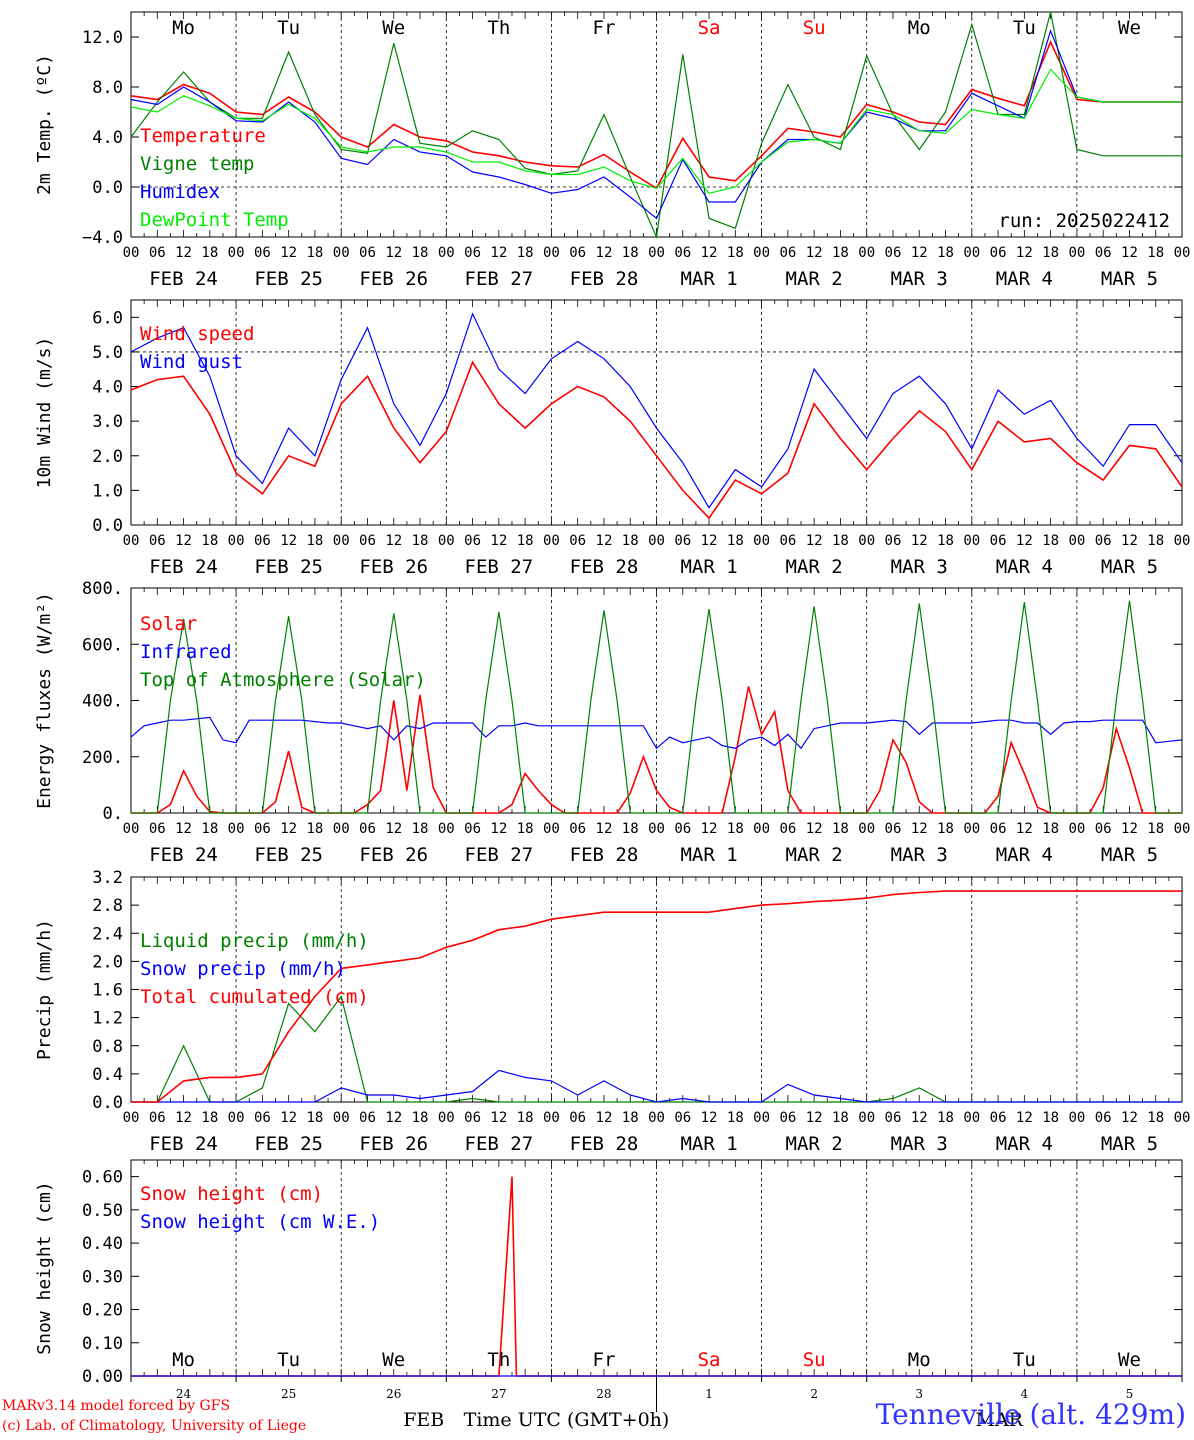 The width and height of the screenshot is (1194, 1440). What do you see at coordinates (107, 1075) in the screenshot?
I see `y-tick-label: 0.4` at bounding box center [107, 1075].